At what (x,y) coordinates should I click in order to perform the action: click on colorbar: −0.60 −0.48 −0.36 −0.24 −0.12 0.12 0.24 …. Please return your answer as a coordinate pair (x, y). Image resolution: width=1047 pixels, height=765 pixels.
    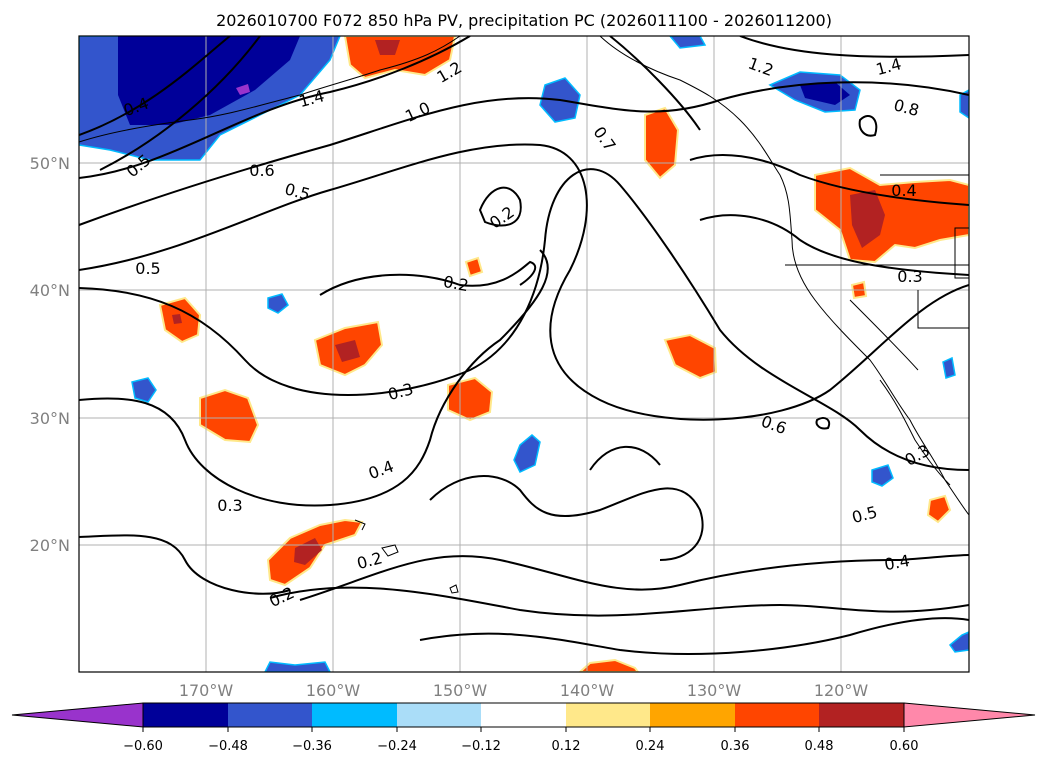
    Looking at the image, I should click on (523, 728).